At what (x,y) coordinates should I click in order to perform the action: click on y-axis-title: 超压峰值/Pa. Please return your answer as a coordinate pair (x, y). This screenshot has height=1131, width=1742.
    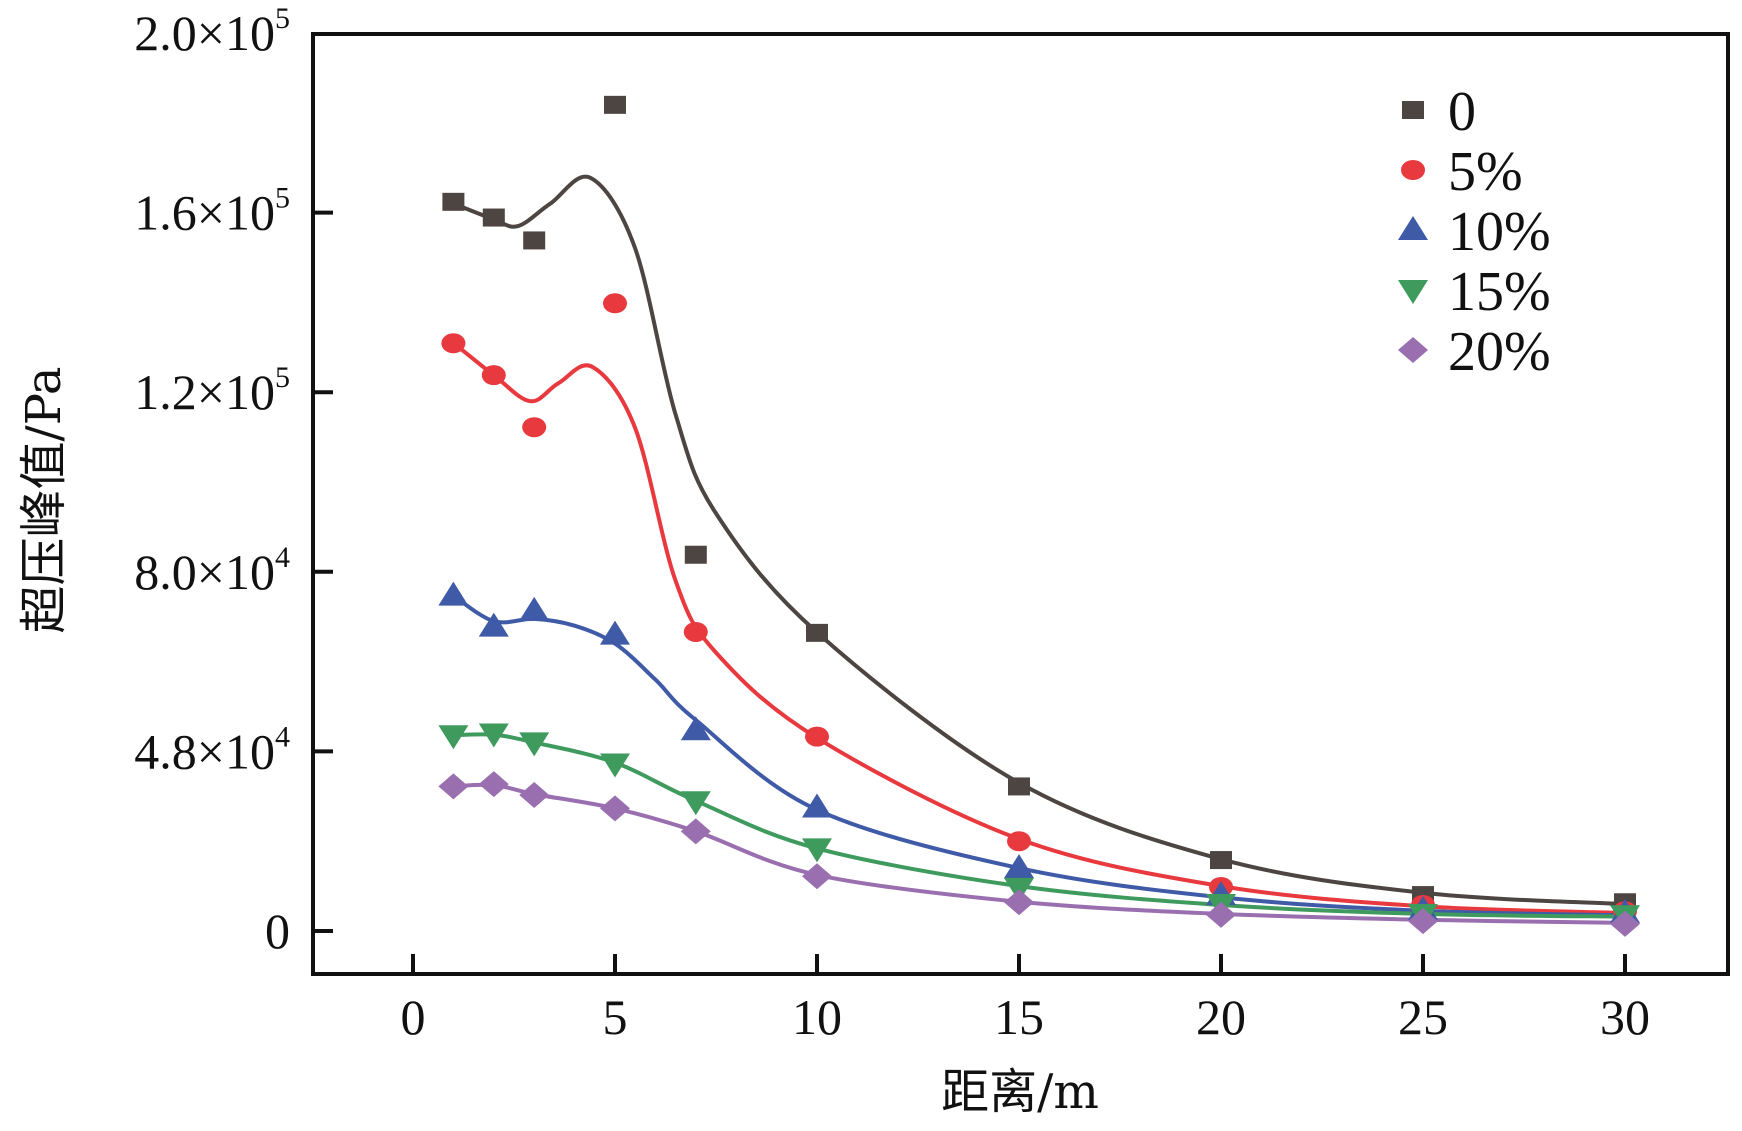
    Looking at the image, I should click on (44, 500).